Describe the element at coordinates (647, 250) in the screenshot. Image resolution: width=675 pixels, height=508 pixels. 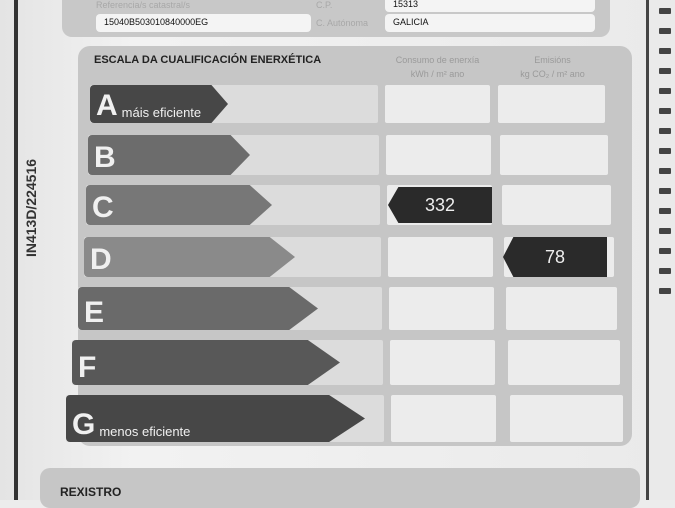
I see `page-border-right` at that location.